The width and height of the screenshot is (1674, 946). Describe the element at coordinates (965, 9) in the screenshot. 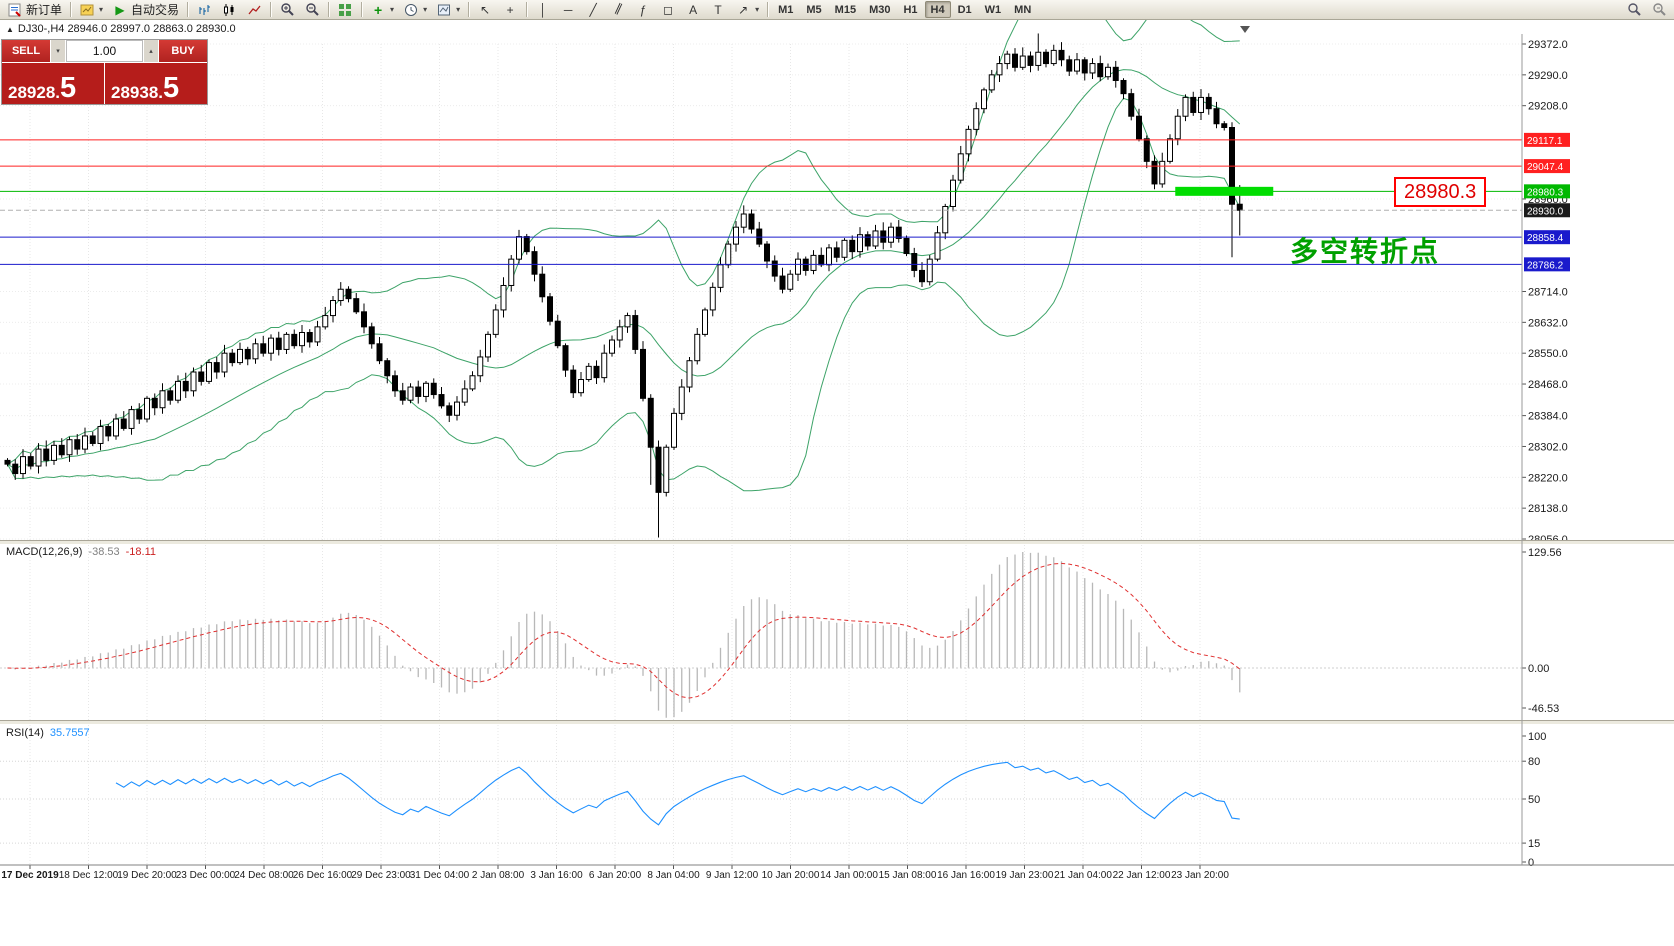

I see `timeframe-d1-button: D1` at that location.